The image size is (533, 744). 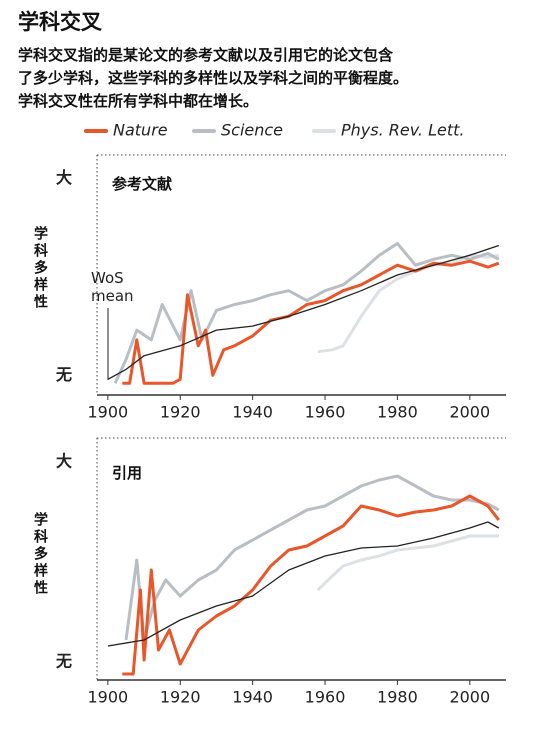 What do you see at coordinates (402, 130) in the screenshot?
I see `legend-label: Phys. Rev. Lett.` at bounding box center [402, 130].